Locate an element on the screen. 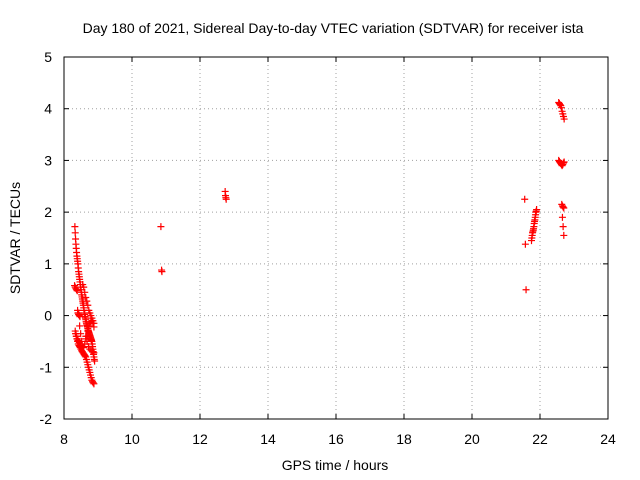 The width and height of the screenshot is (640, 480). x-tick-label: 10 is located at coordinates (132, 439).